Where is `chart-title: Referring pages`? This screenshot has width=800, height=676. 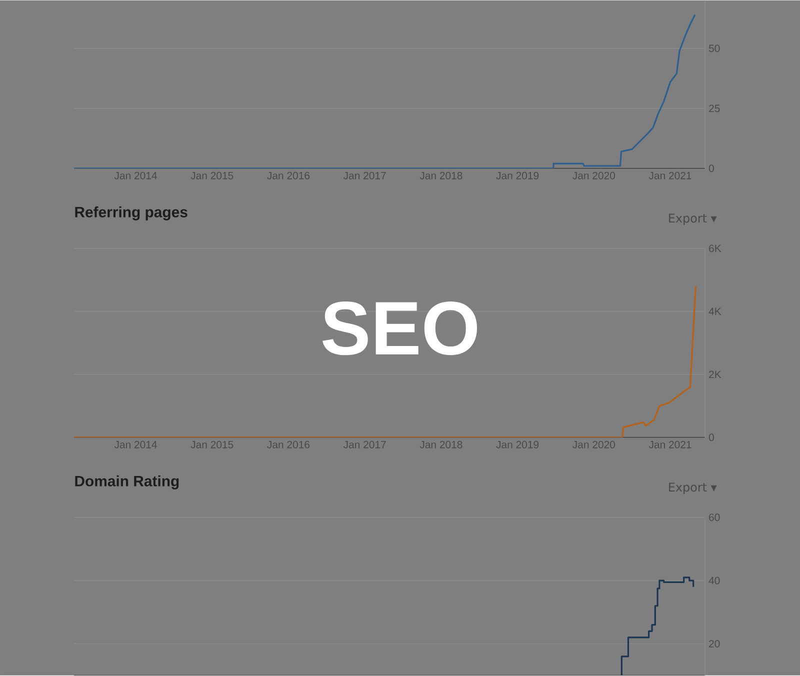
chart-title: Referring pages is located at coordinates (131, 213).